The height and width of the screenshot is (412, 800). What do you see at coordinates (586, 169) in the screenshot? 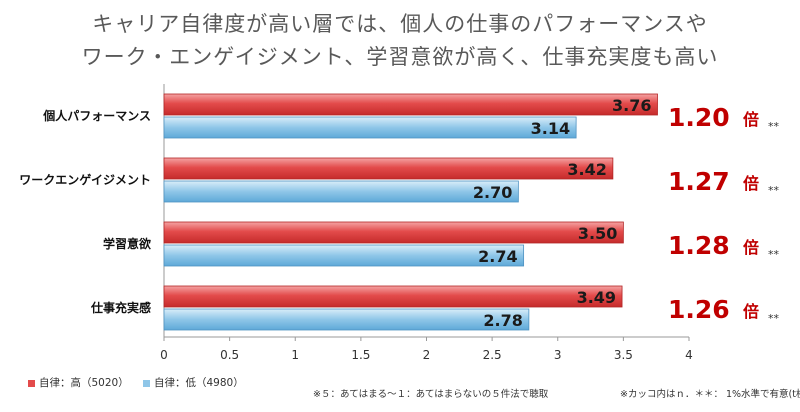
I see `bar-value-label: 3.42` at bounding box center [586, 169].